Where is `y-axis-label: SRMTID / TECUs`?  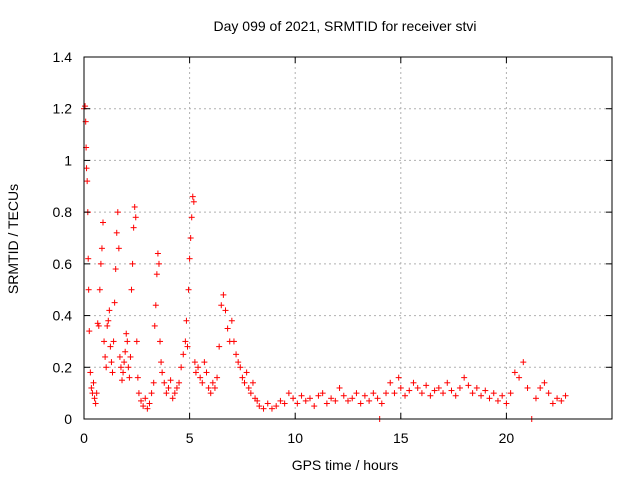
y-axis-label: SRMTID / TECUs is located at coordinates (13, 239).